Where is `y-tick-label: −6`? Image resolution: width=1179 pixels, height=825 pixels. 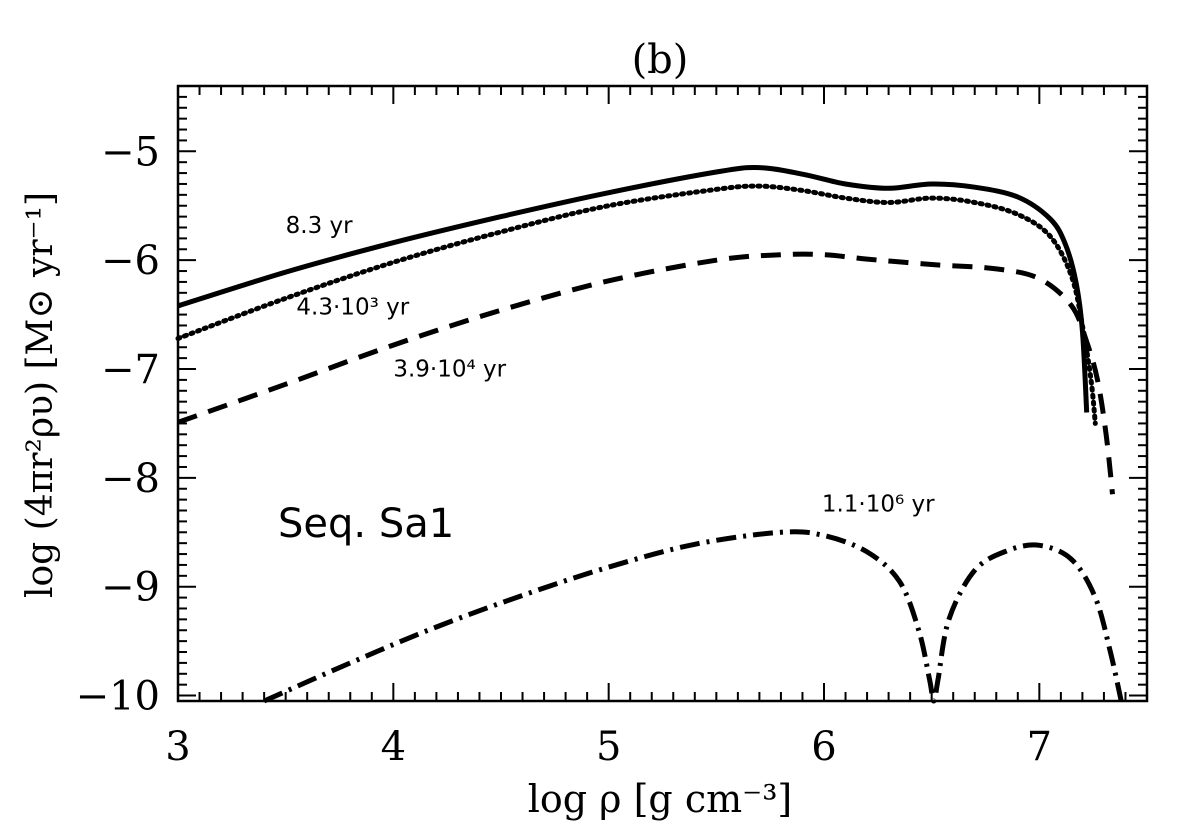 y-tick-label: −6 is located at coordinates (130, 261).